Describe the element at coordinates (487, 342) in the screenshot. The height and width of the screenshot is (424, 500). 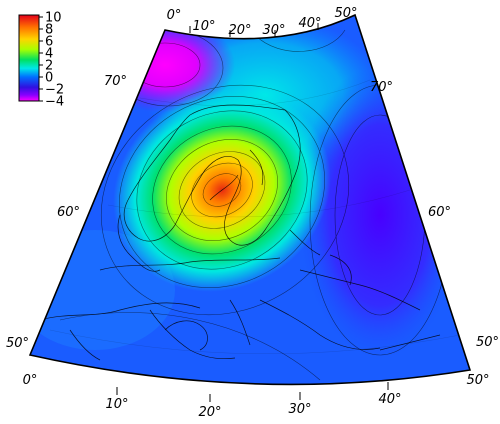
I see `lat-label-right-50: 50°` at that location.